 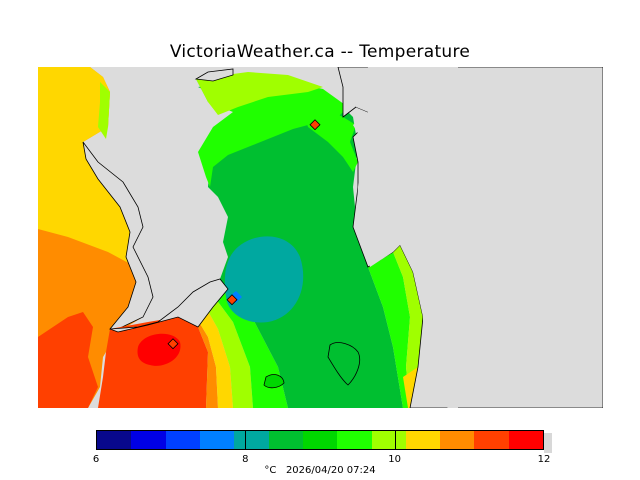 I want to click on southwest-lime-band, so click(x=228, y=351).